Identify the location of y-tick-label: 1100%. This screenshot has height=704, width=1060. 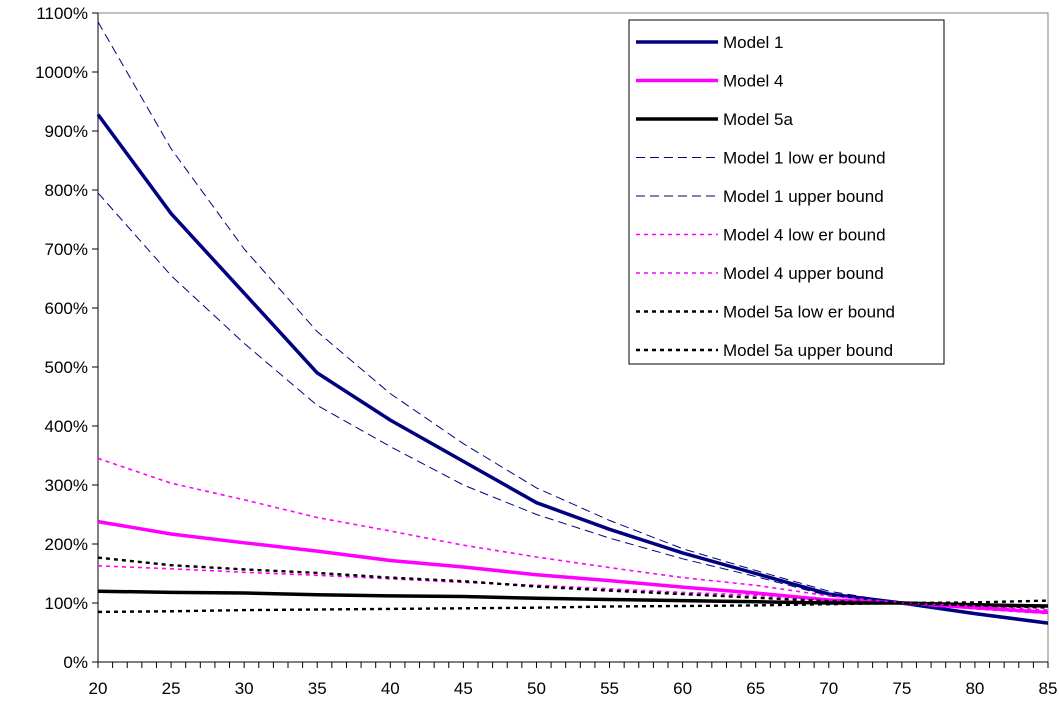
(62, 13).